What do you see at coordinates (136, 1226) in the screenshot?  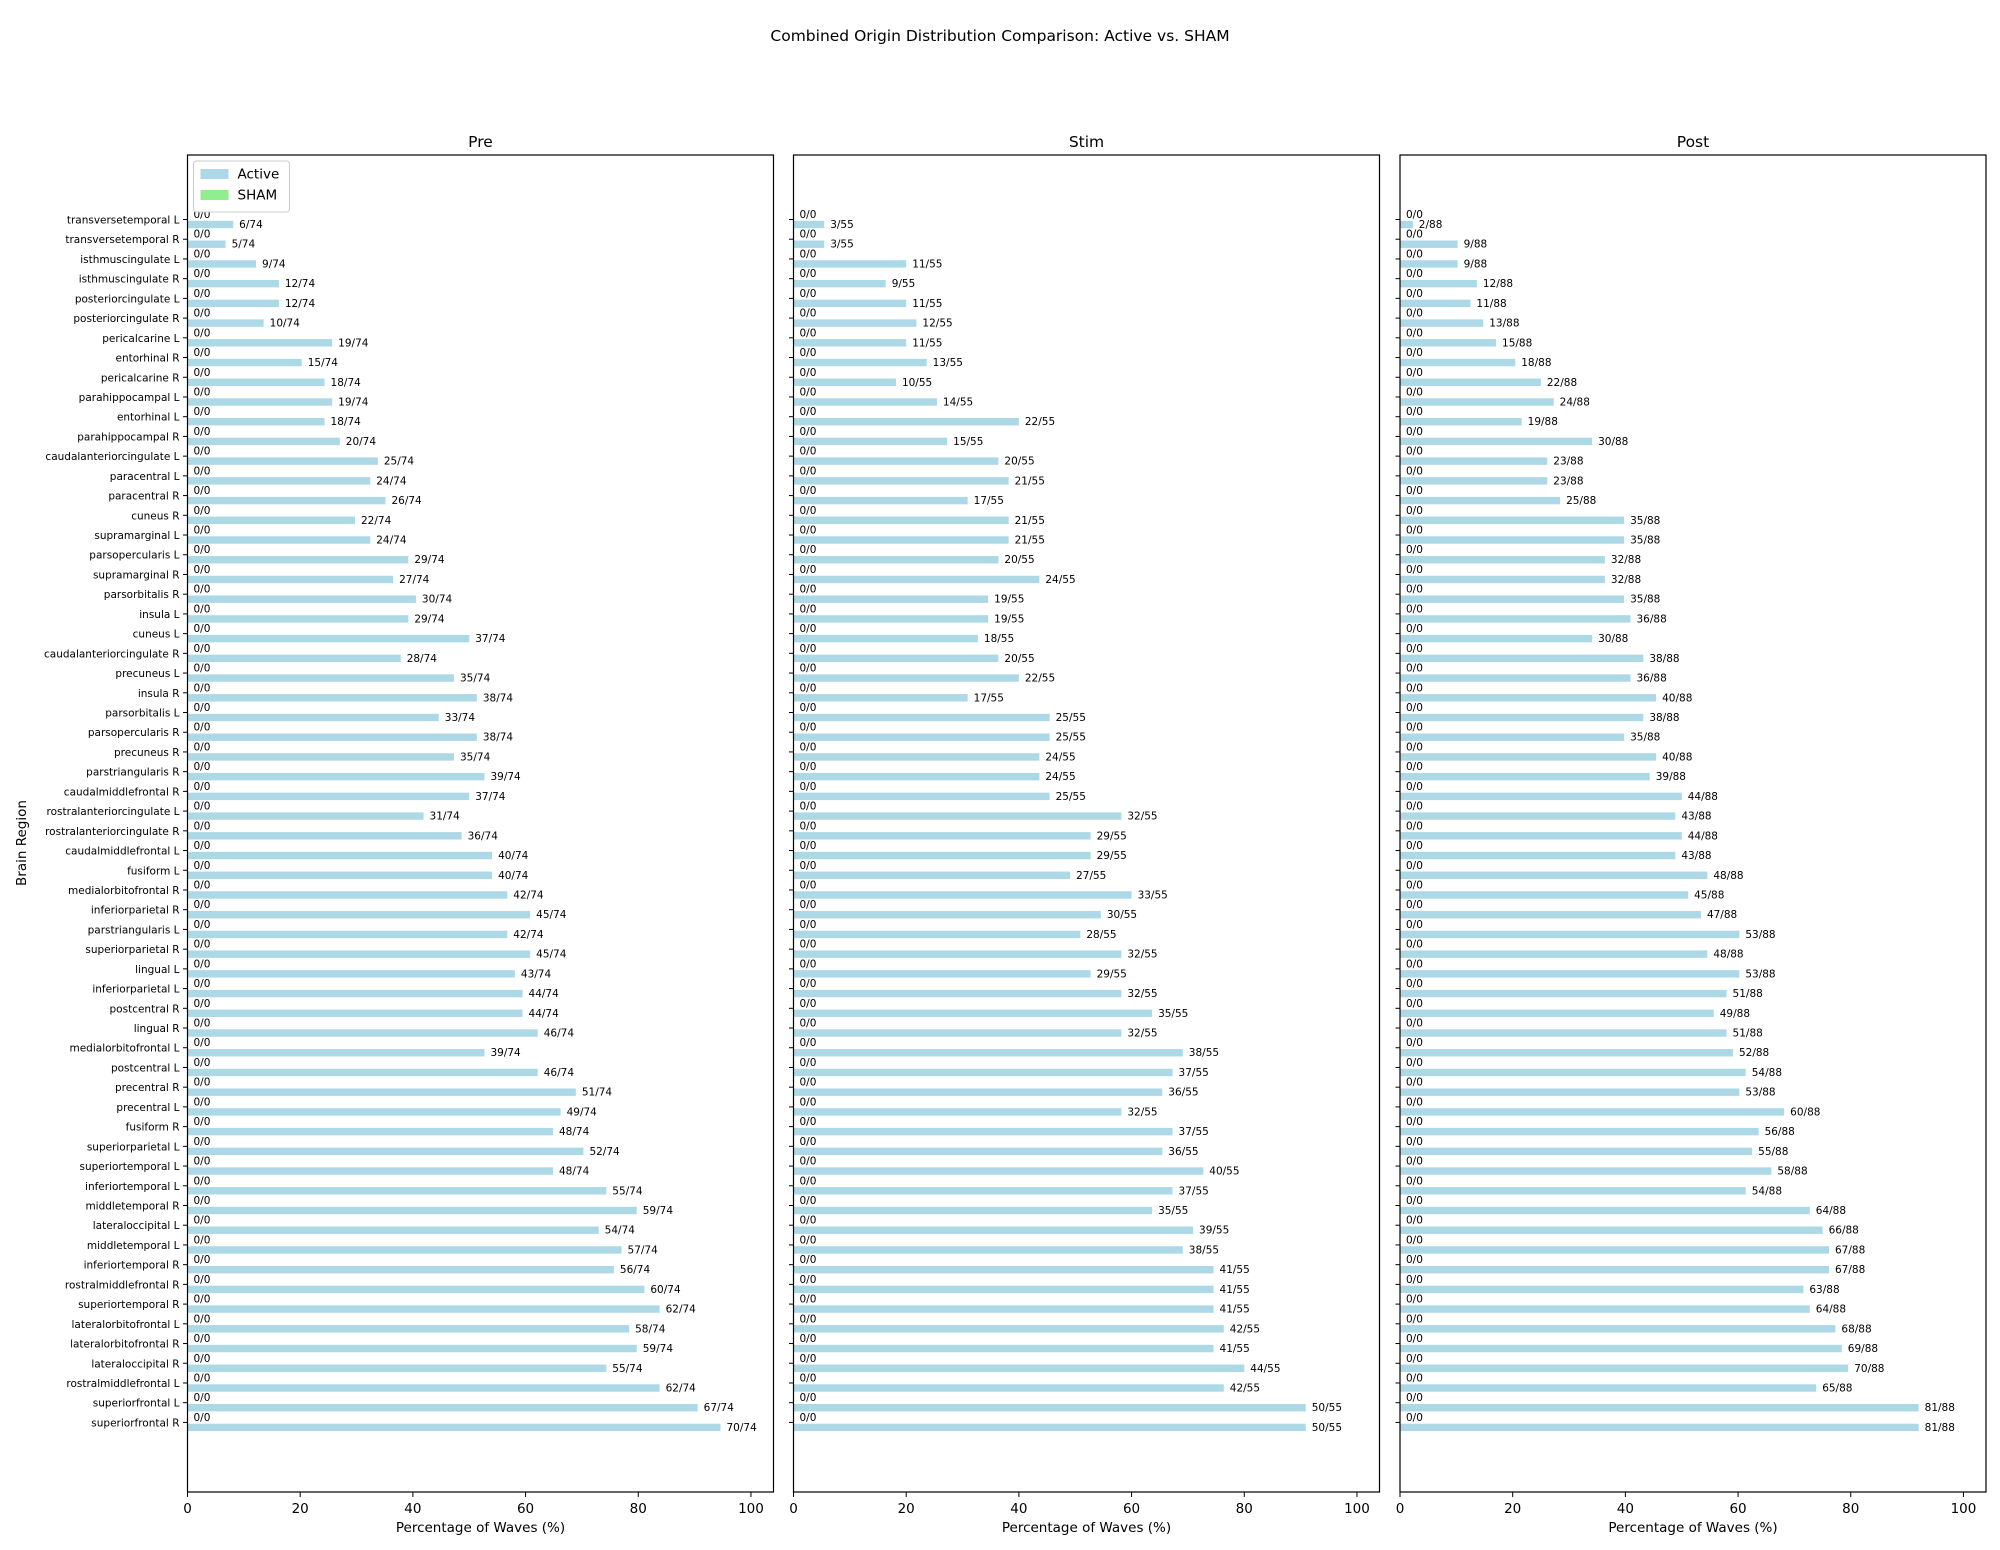 I see `y-tick-label: lateraloccipital L` at bounding box center [136, 1226].